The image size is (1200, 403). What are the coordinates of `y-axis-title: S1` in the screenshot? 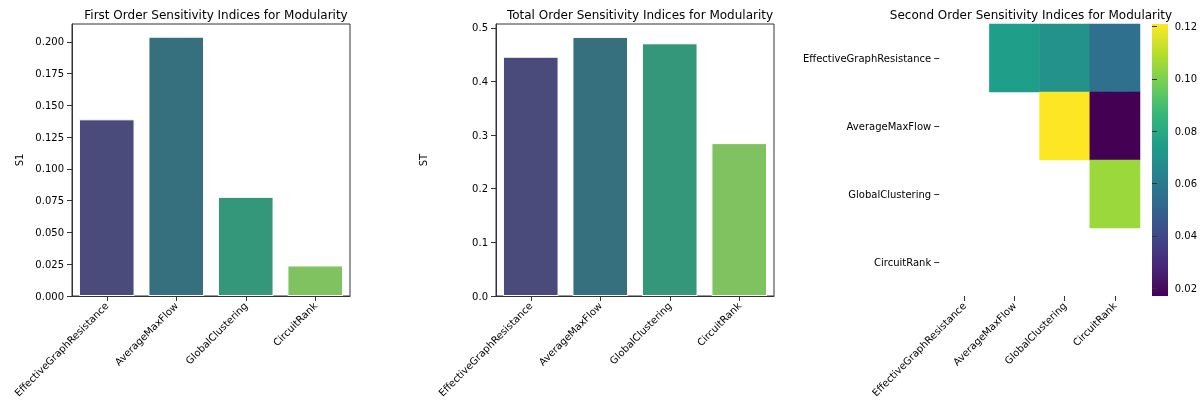 It's located at (19, 160).